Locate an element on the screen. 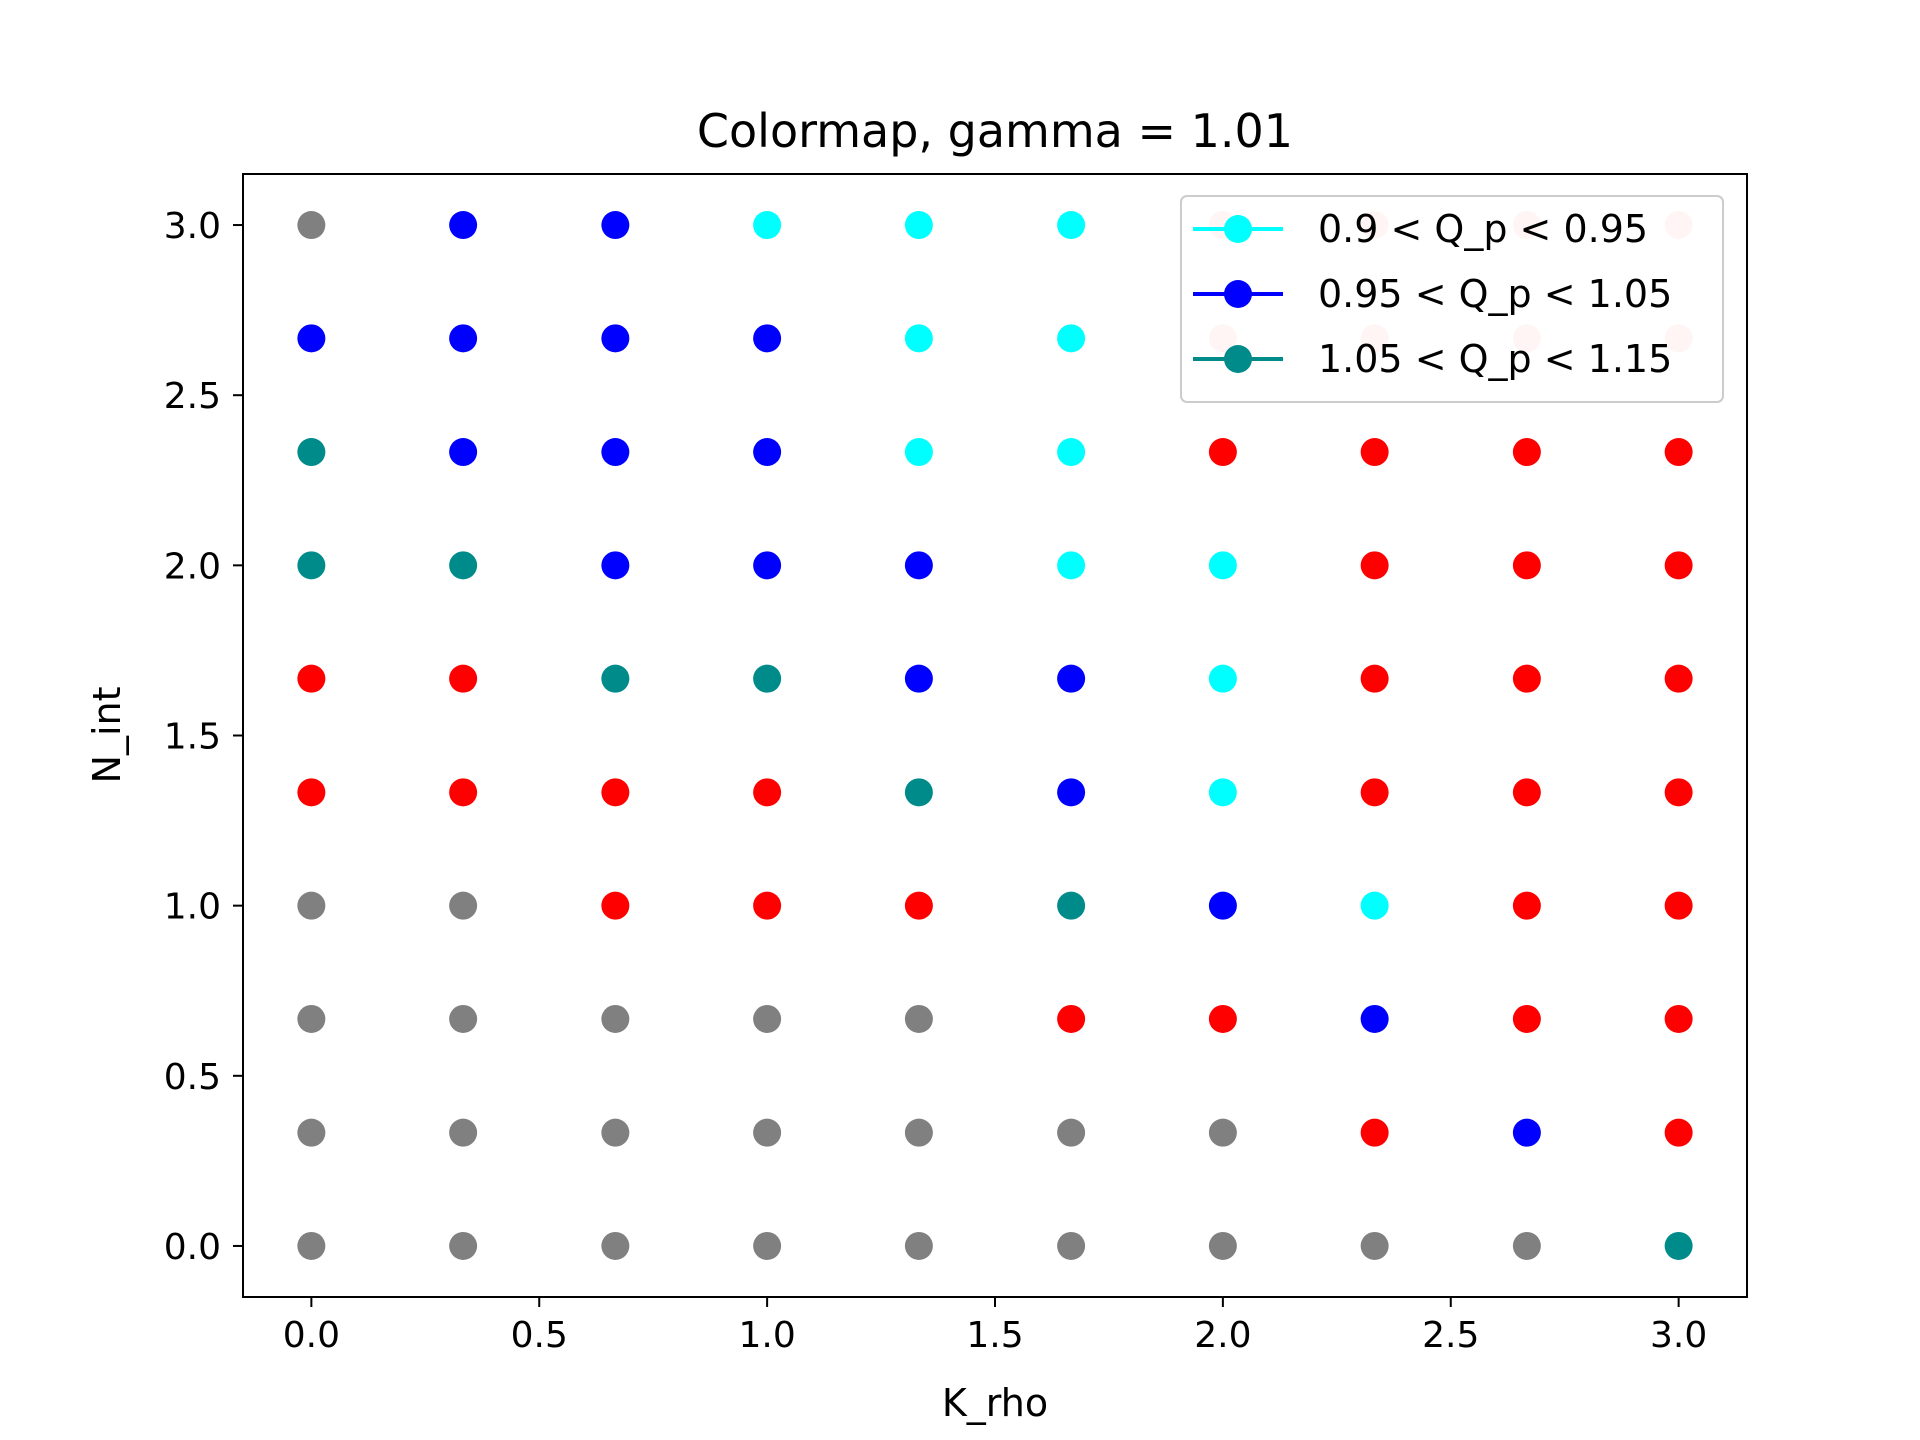 The image size is (1920, 1440). legend-label: 1.05 < Q_p < 1.15 is located at coordinates (1495, 359).